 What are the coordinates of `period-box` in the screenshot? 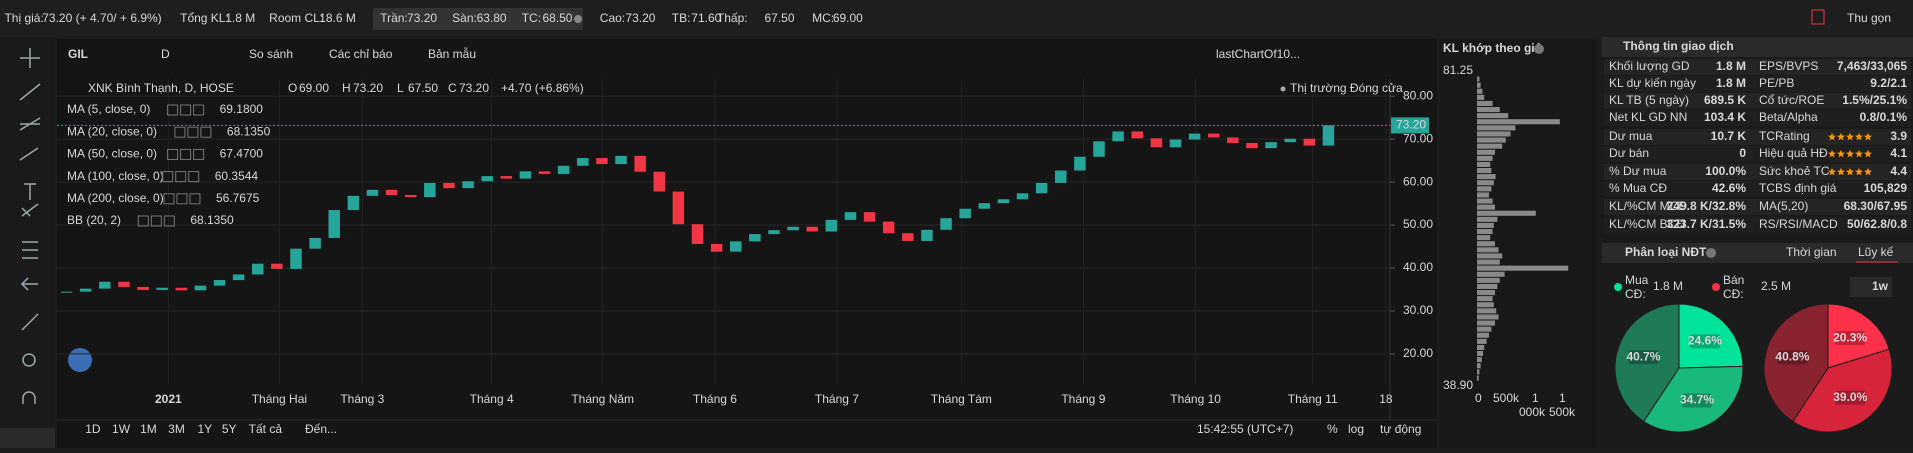 It's located at (1871, 287).